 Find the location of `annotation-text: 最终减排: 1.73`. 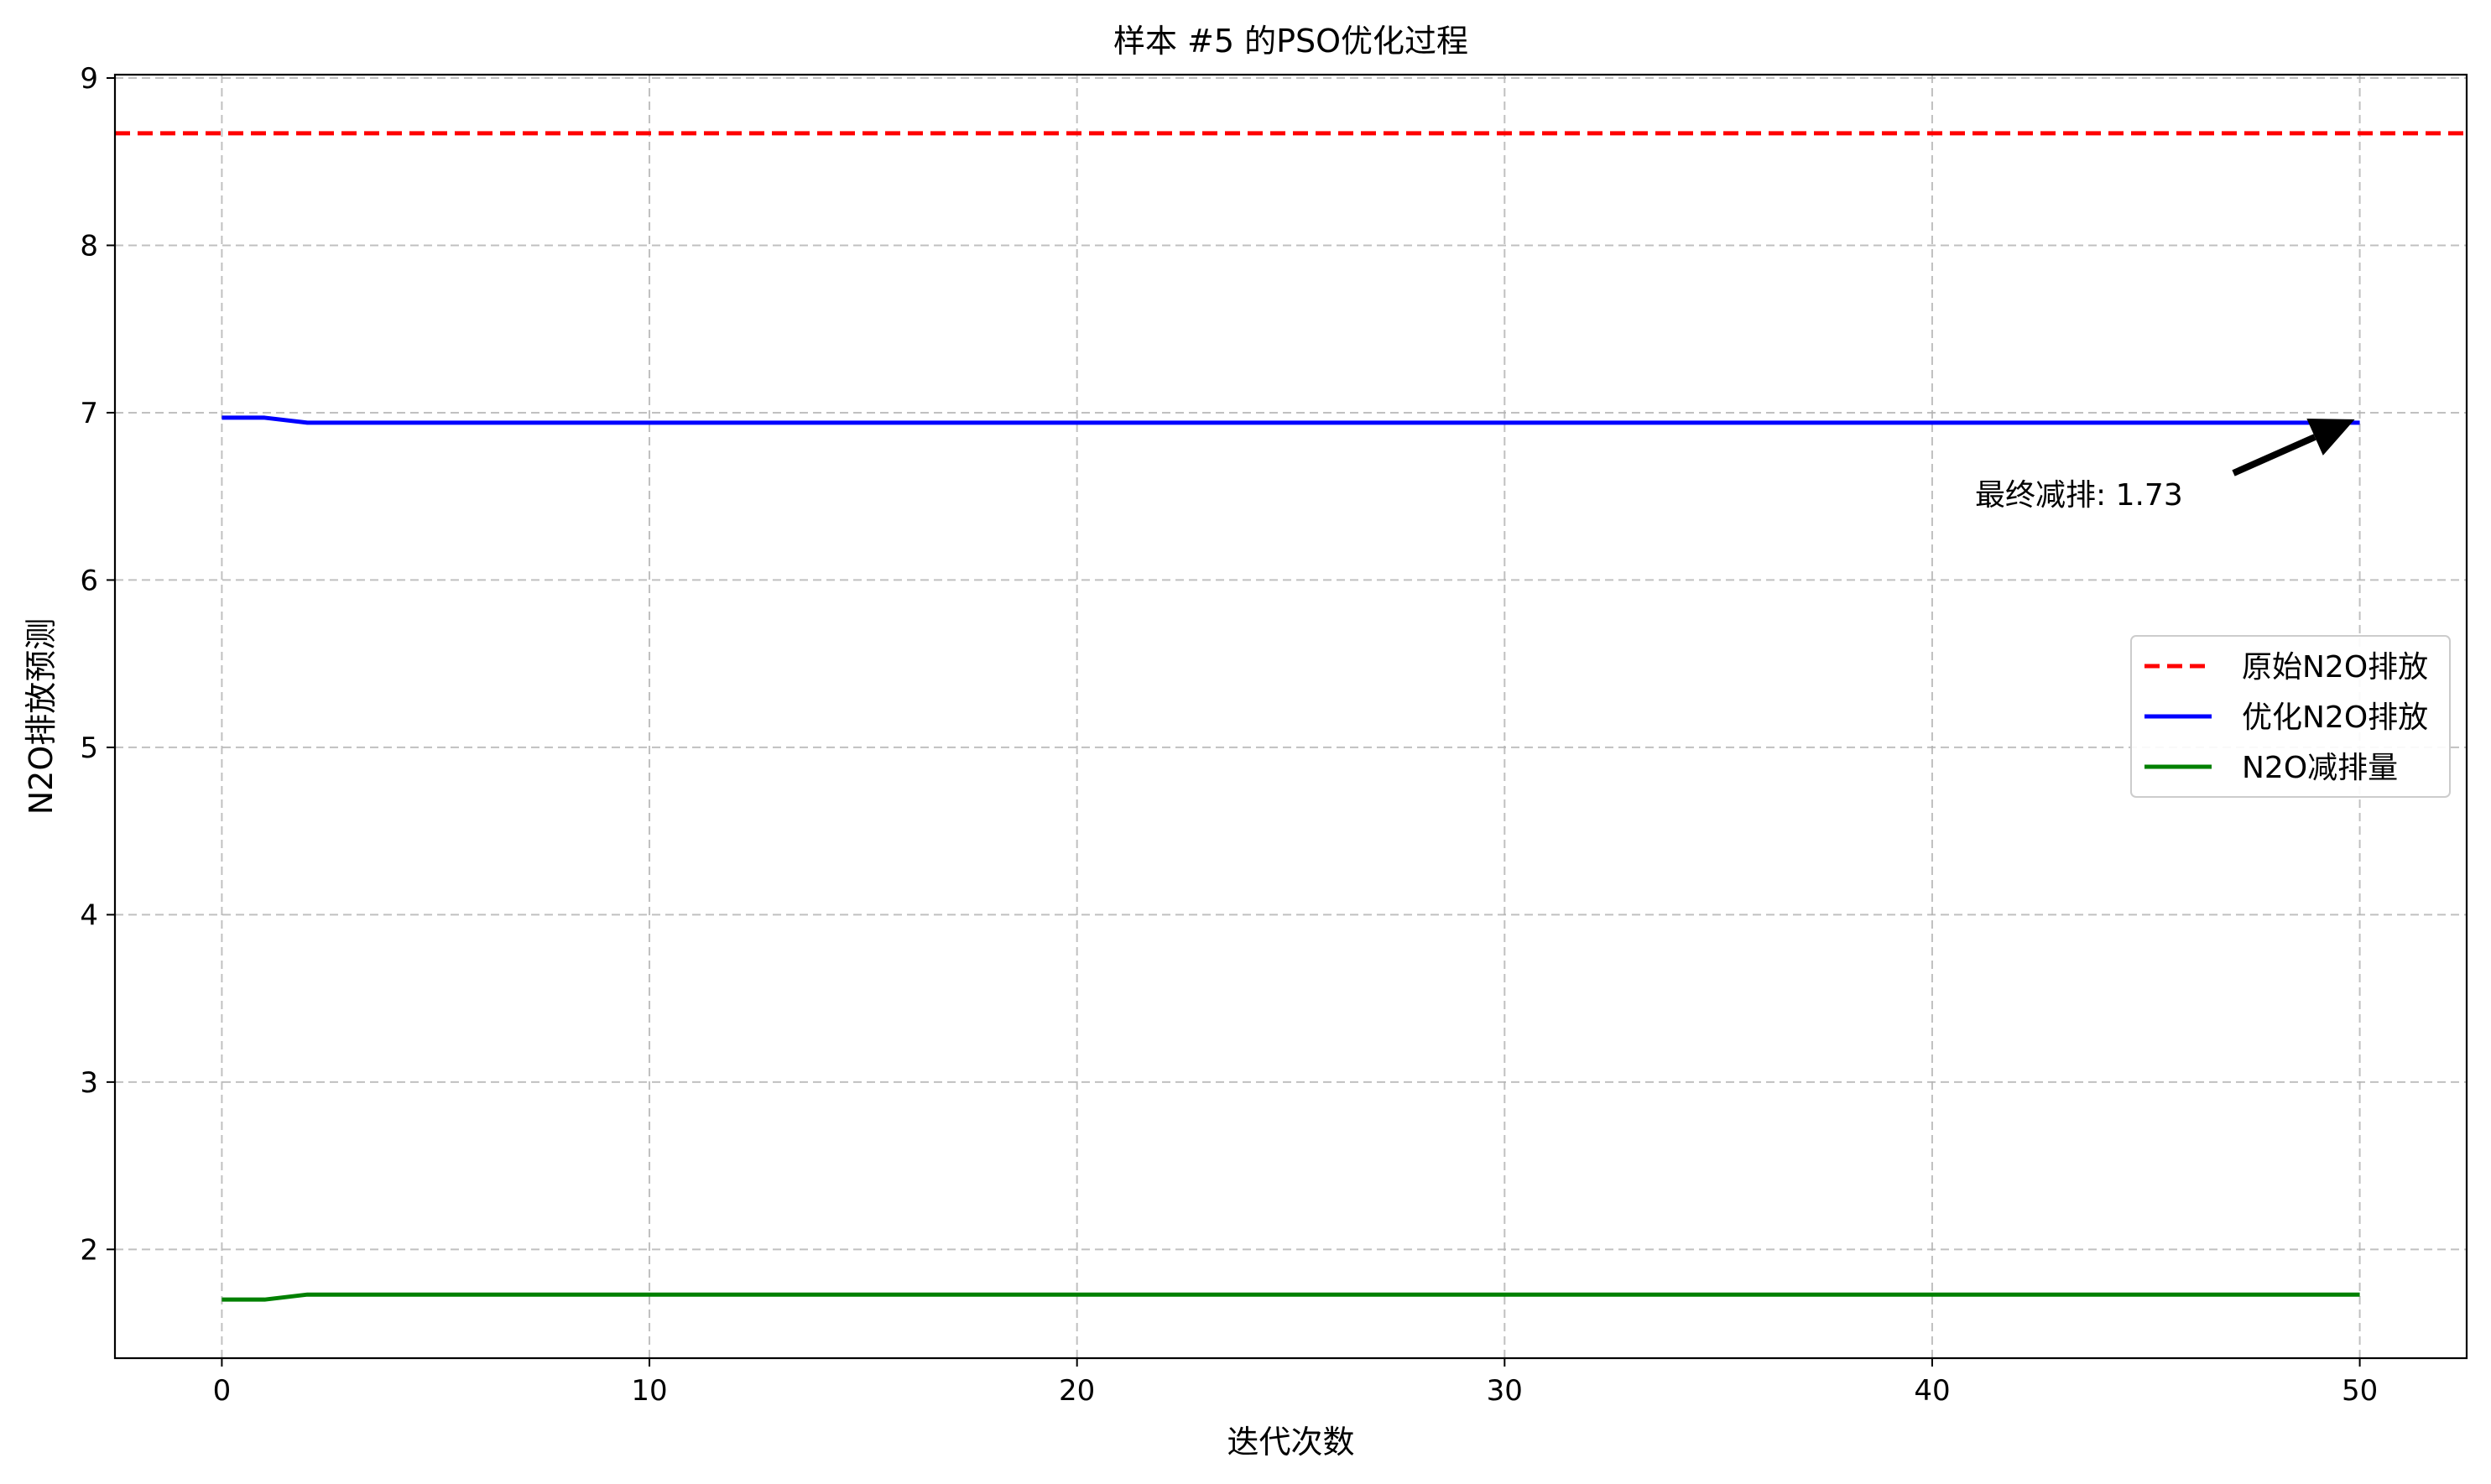

annotation-text: 最终减排: 1.73 is located at coordinates (2079, 495).